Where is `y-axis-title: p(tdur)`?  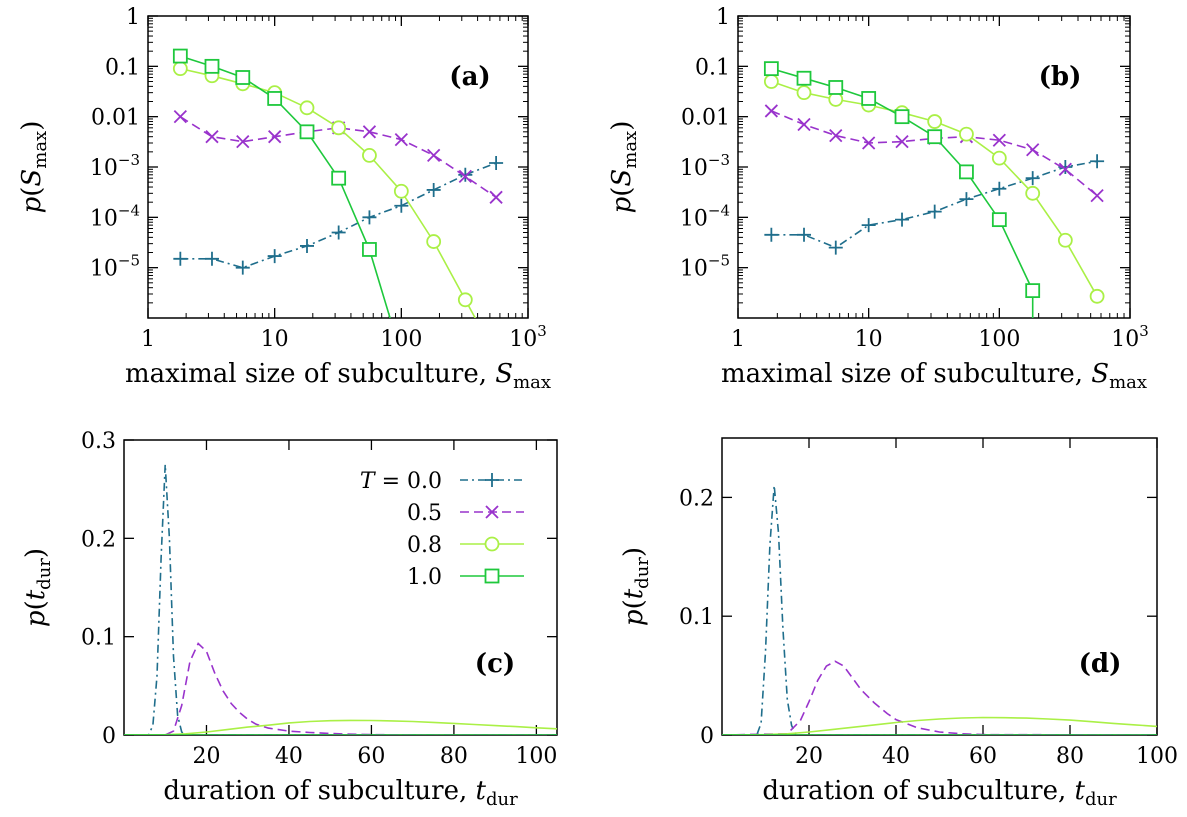
y-axis-title: p(tdur) is located at coordinates (38, 587).